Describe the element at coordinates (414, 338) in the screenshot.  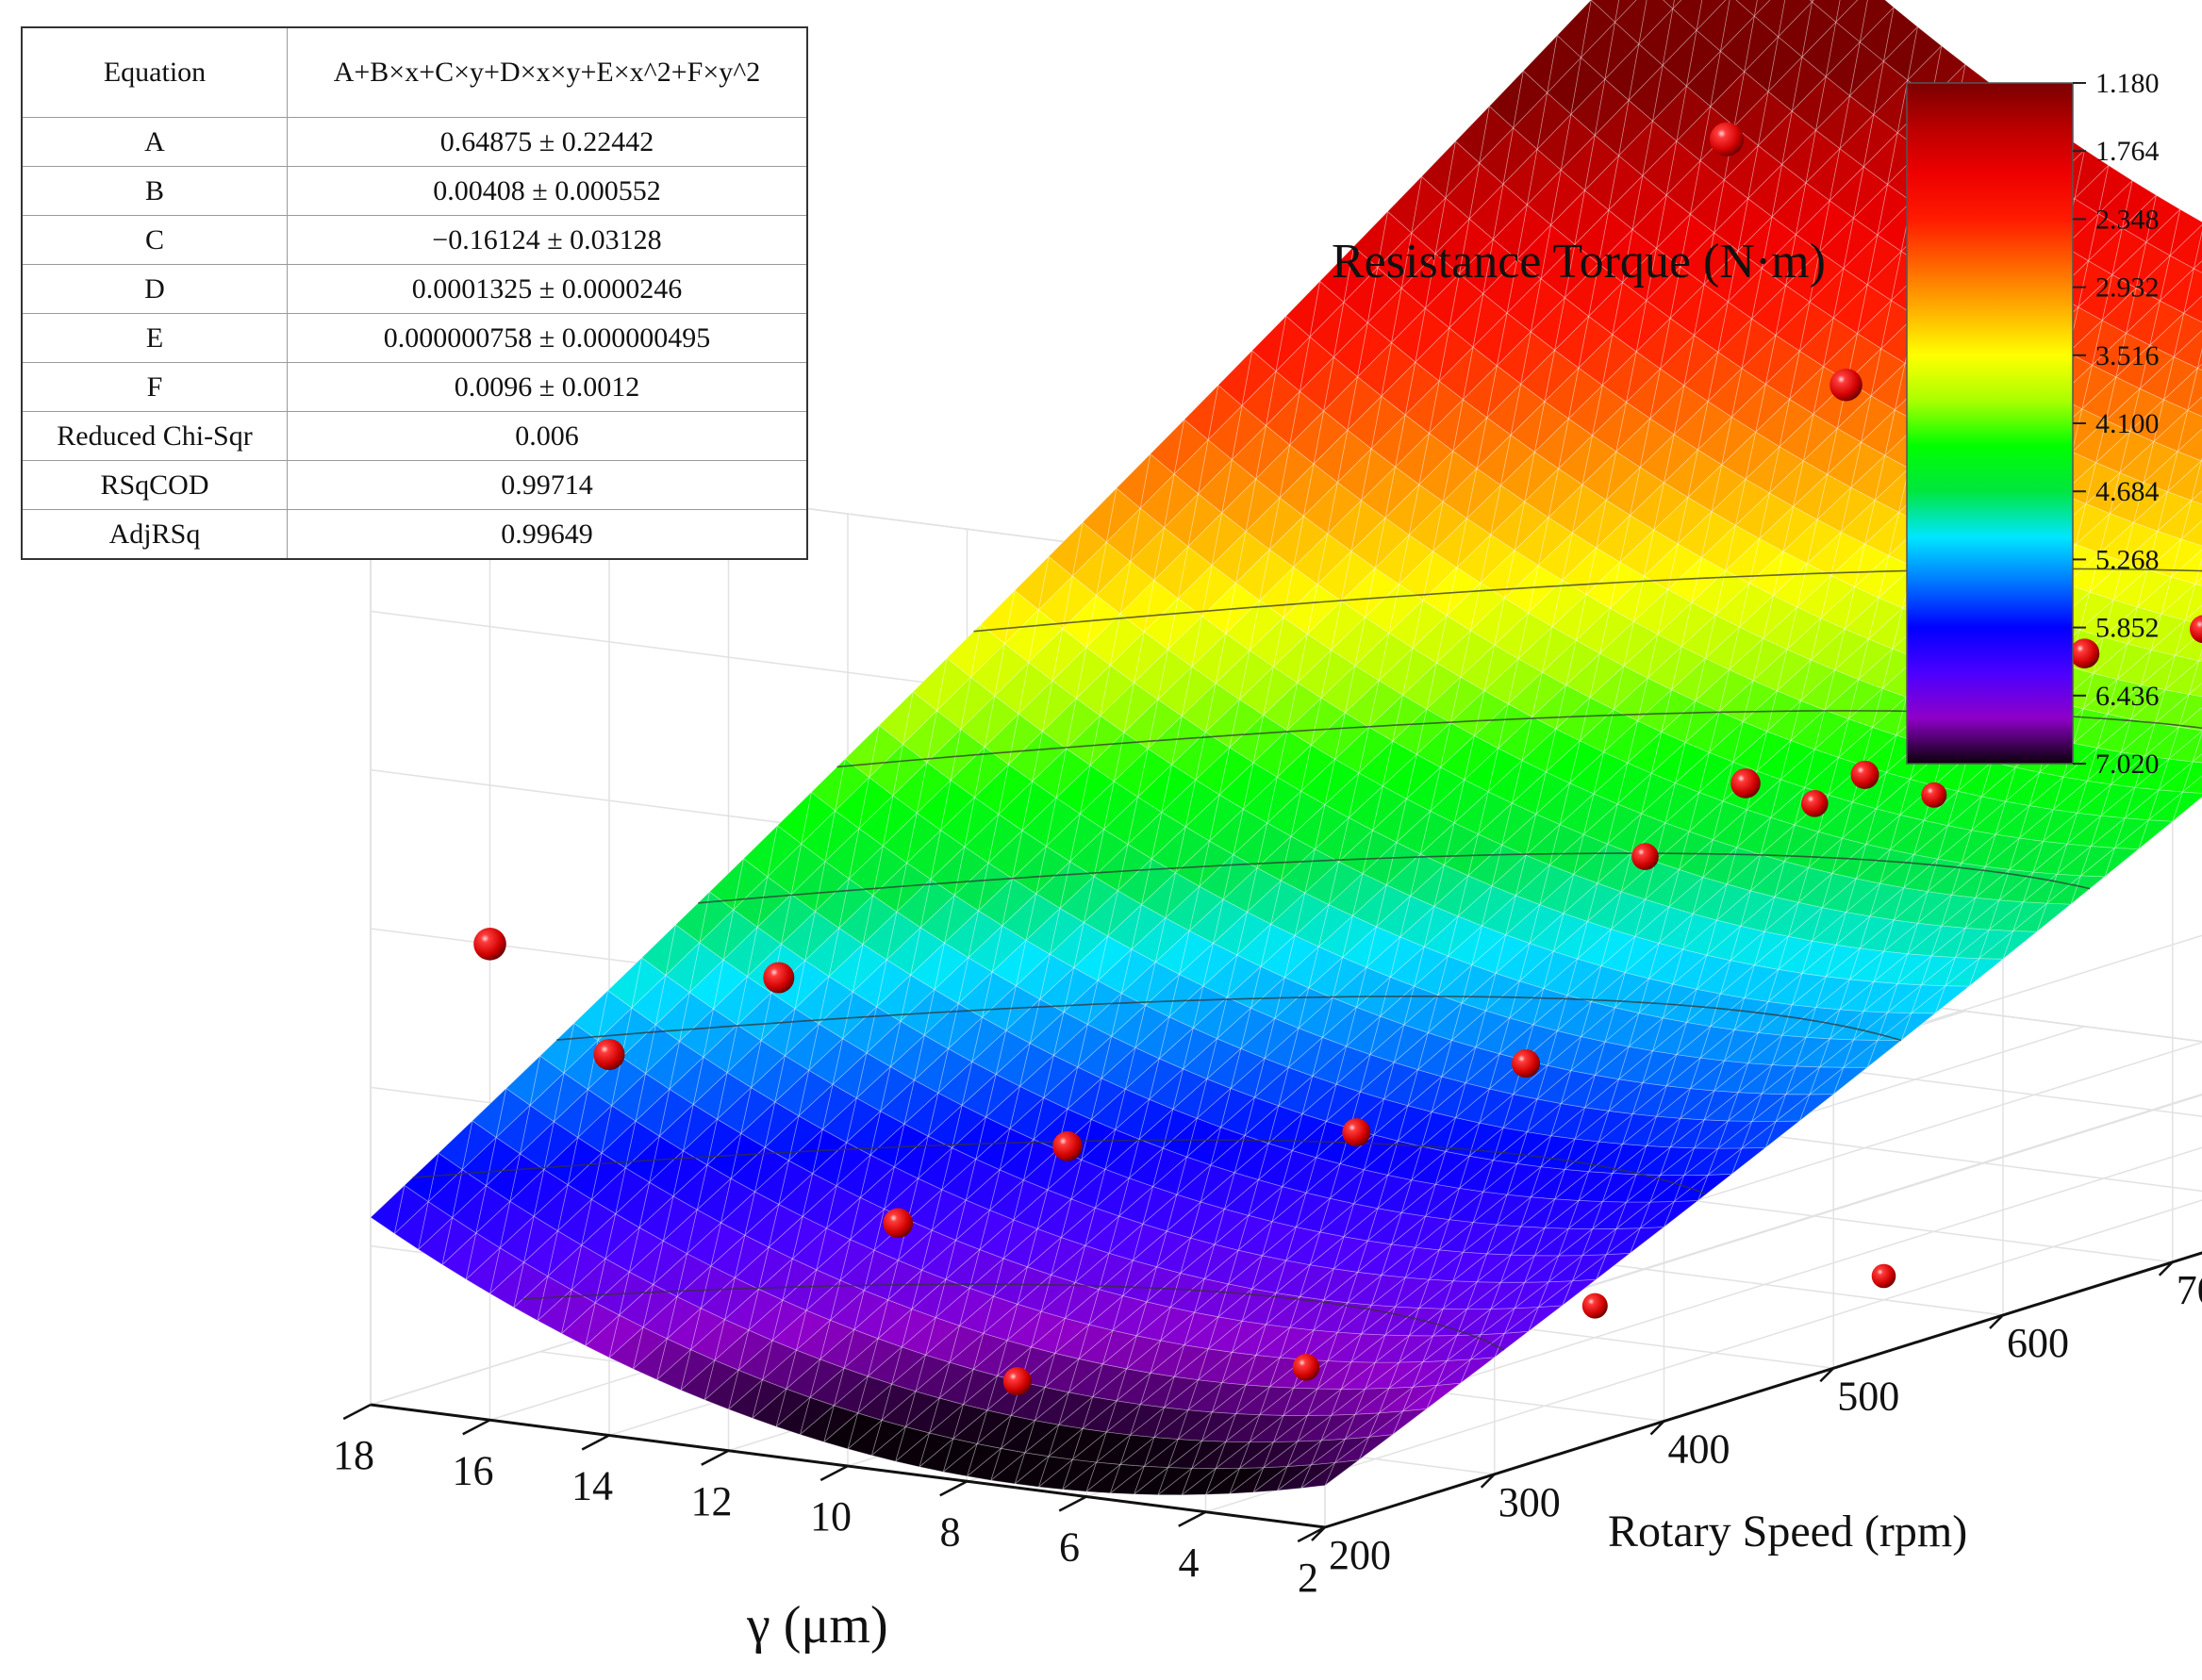
I see `table-row: E 0.000000758 ± 0.000000495` at that location.